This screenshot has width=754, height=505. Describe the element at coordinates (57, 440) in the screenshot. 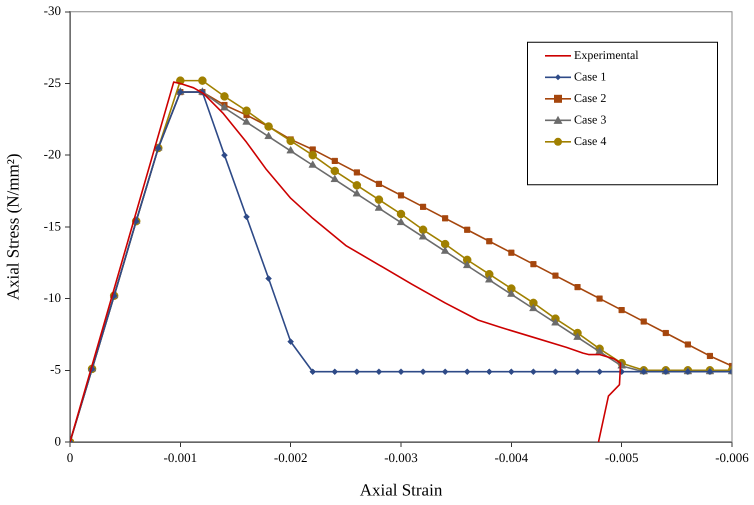

I see `y-tick-label: 0` at that location.